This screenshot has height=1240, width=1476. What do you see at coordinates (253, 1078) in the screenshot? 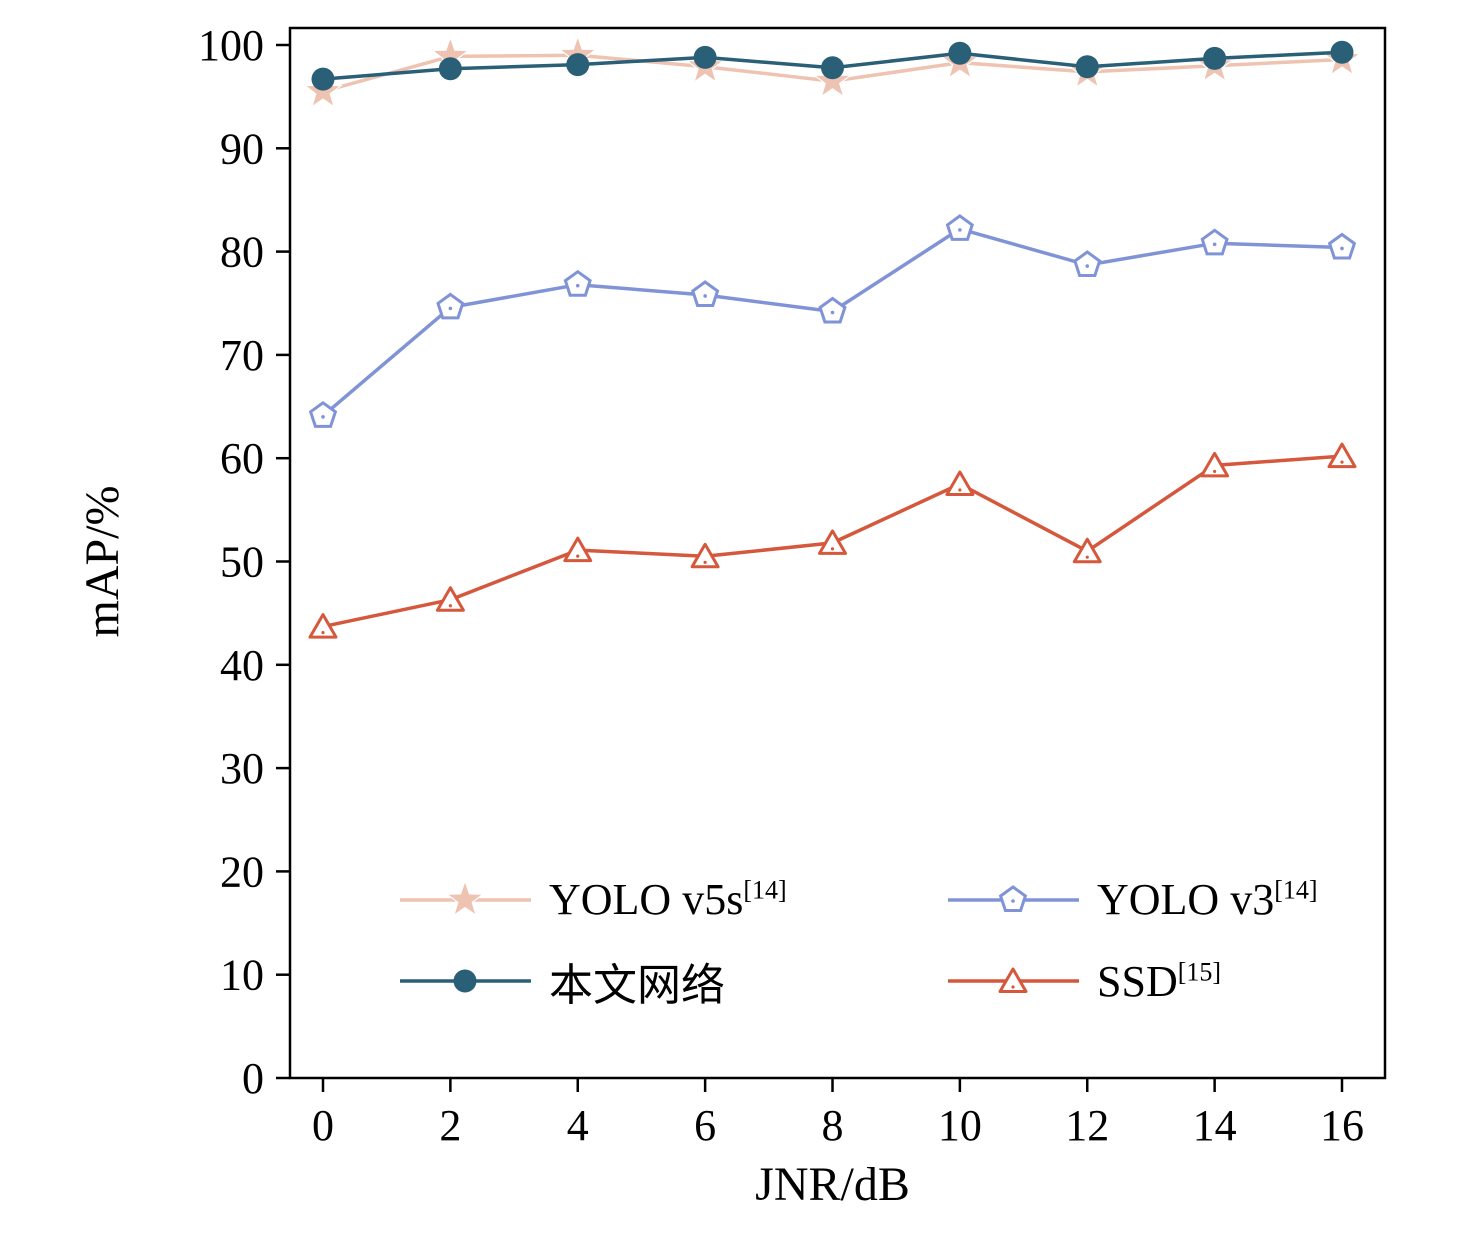
I see `y-tick-label: 0` at bounding box center [253, 1078].